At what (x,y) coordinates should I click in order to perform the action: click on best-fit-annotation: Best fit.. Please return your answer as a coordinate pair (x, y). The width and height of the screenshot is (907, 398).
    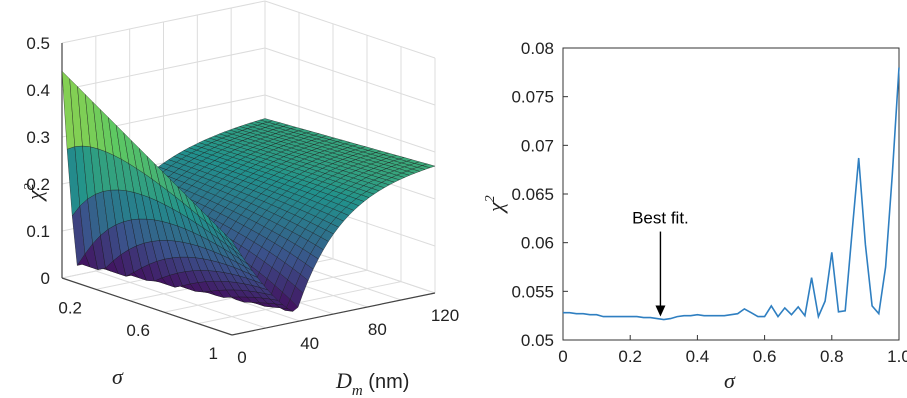
    Looking at the image, I should click on (660, 218).